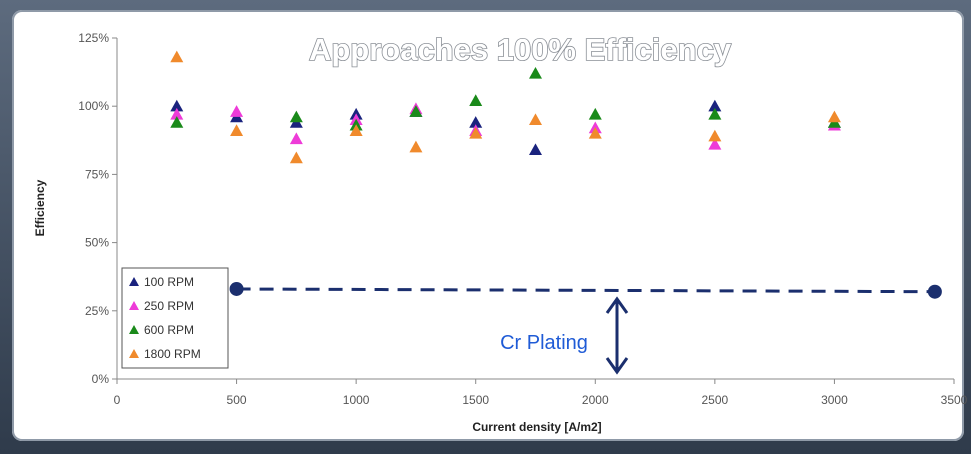 This screenshot has height=454, width=971. I want to click on reference-start-dot, so click(236, 288).